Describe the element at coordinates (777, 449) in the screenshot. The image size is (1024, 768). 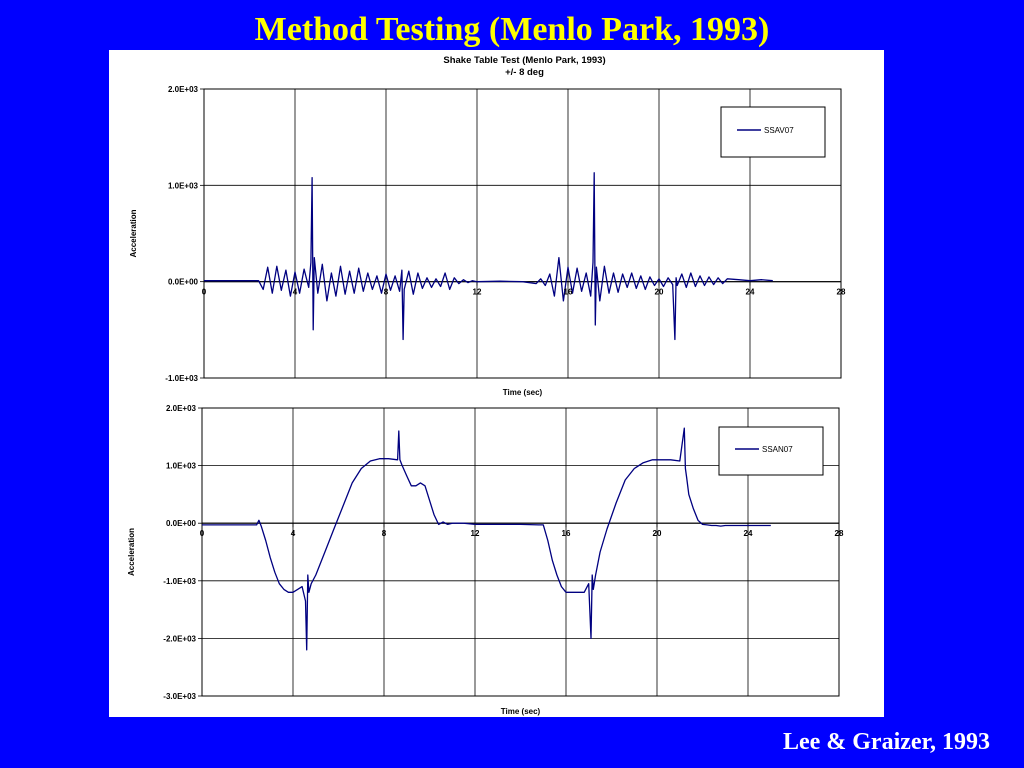
I see `legend-label: SSAN07` at that location.